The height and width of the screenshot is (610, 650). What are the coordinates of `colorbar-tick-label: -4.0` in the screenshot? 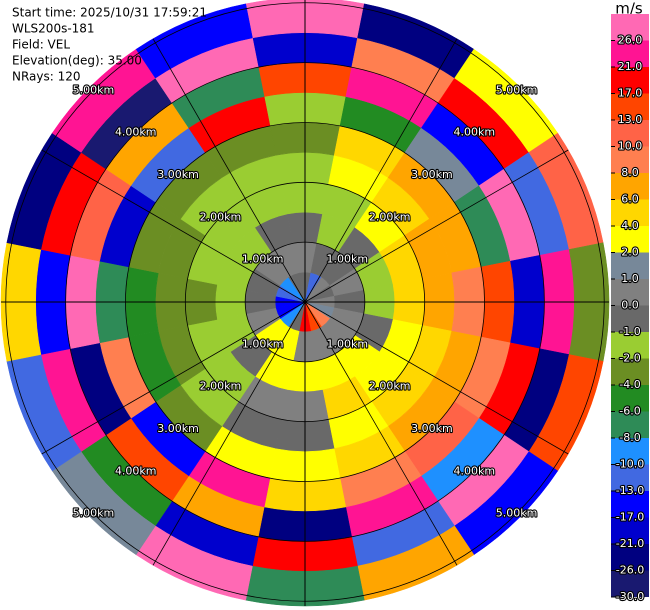 It's located at (629, 384).